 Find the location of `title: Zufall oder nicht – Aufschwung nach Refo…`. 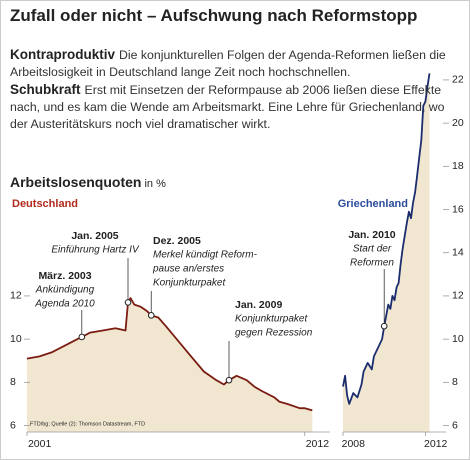

title: Zufall oder nicht – Aufschwung nach Refo… is located at coordinates (214, 15).